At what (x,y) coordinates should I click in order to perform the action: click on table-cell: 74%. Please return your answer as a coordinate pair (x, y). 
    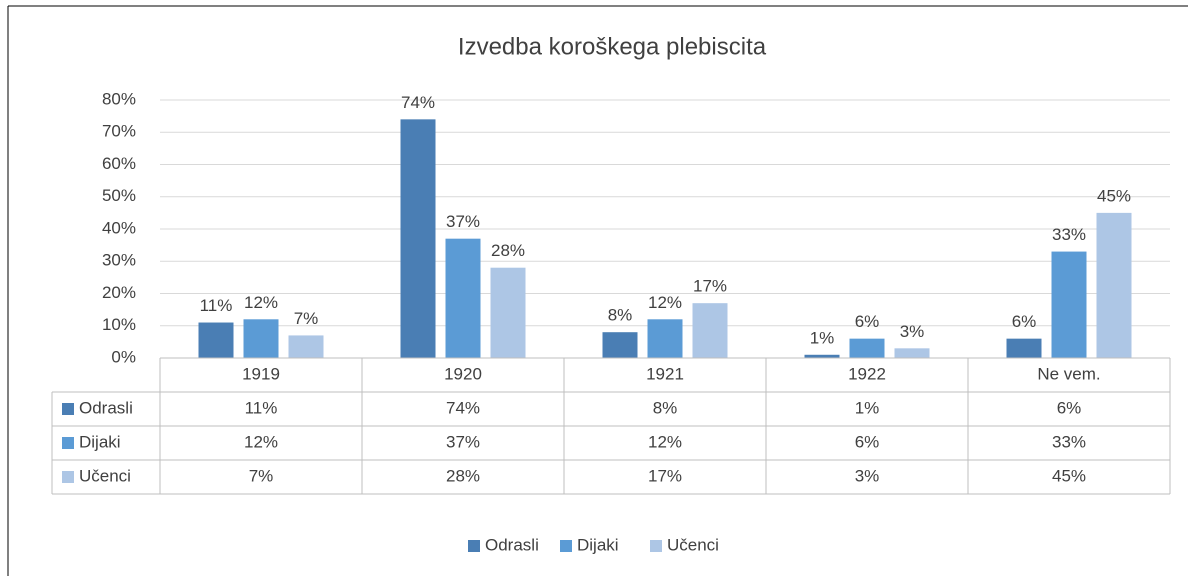
    Looking at the image, I should click on (463, 407).